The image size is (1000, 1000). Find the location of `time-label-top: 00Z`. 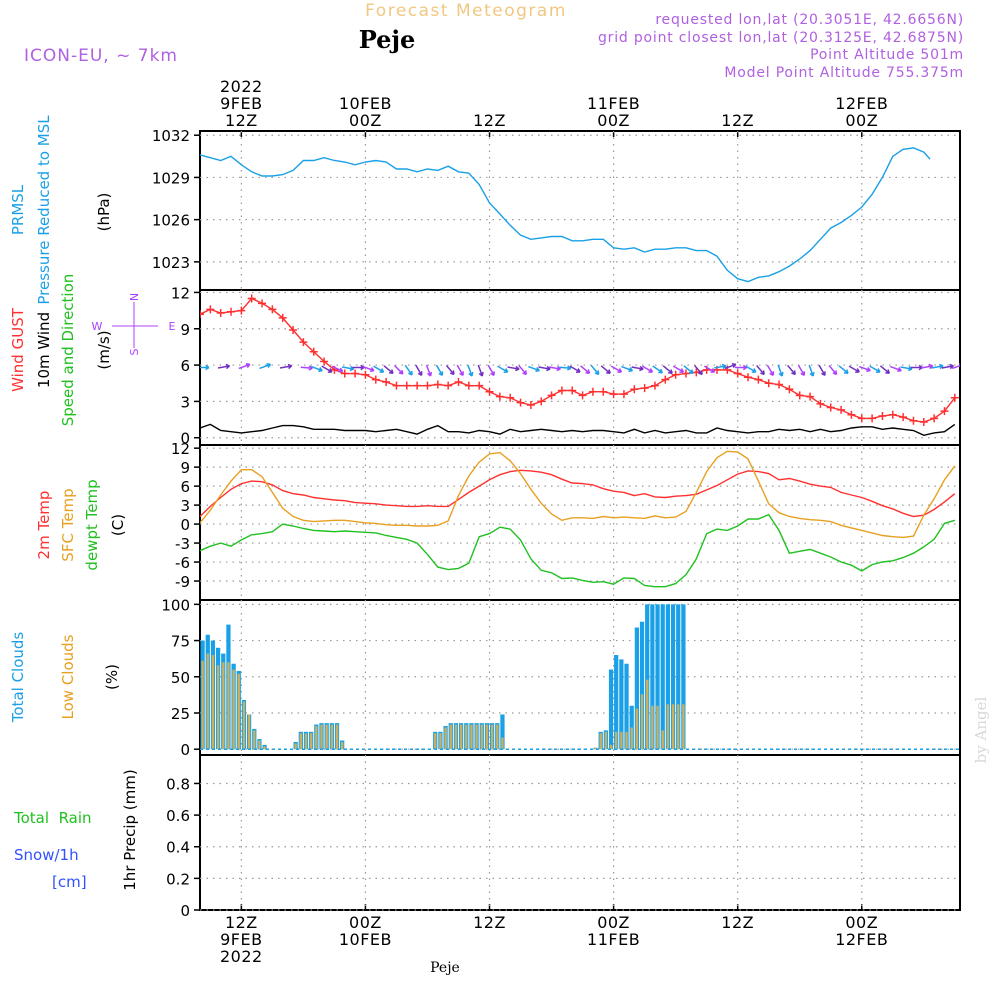

time-label-top: 00Z is located at coordinates (613, 120).